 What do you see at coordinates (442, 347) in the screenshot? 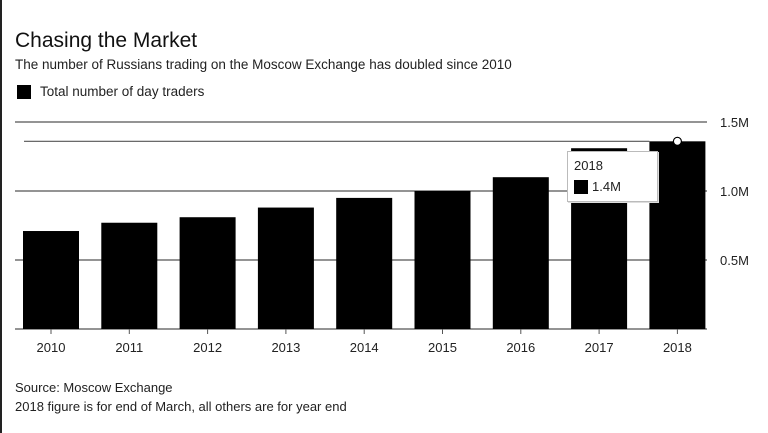
I see `x-tick-label: 2015` at bounding box center [442, 347].